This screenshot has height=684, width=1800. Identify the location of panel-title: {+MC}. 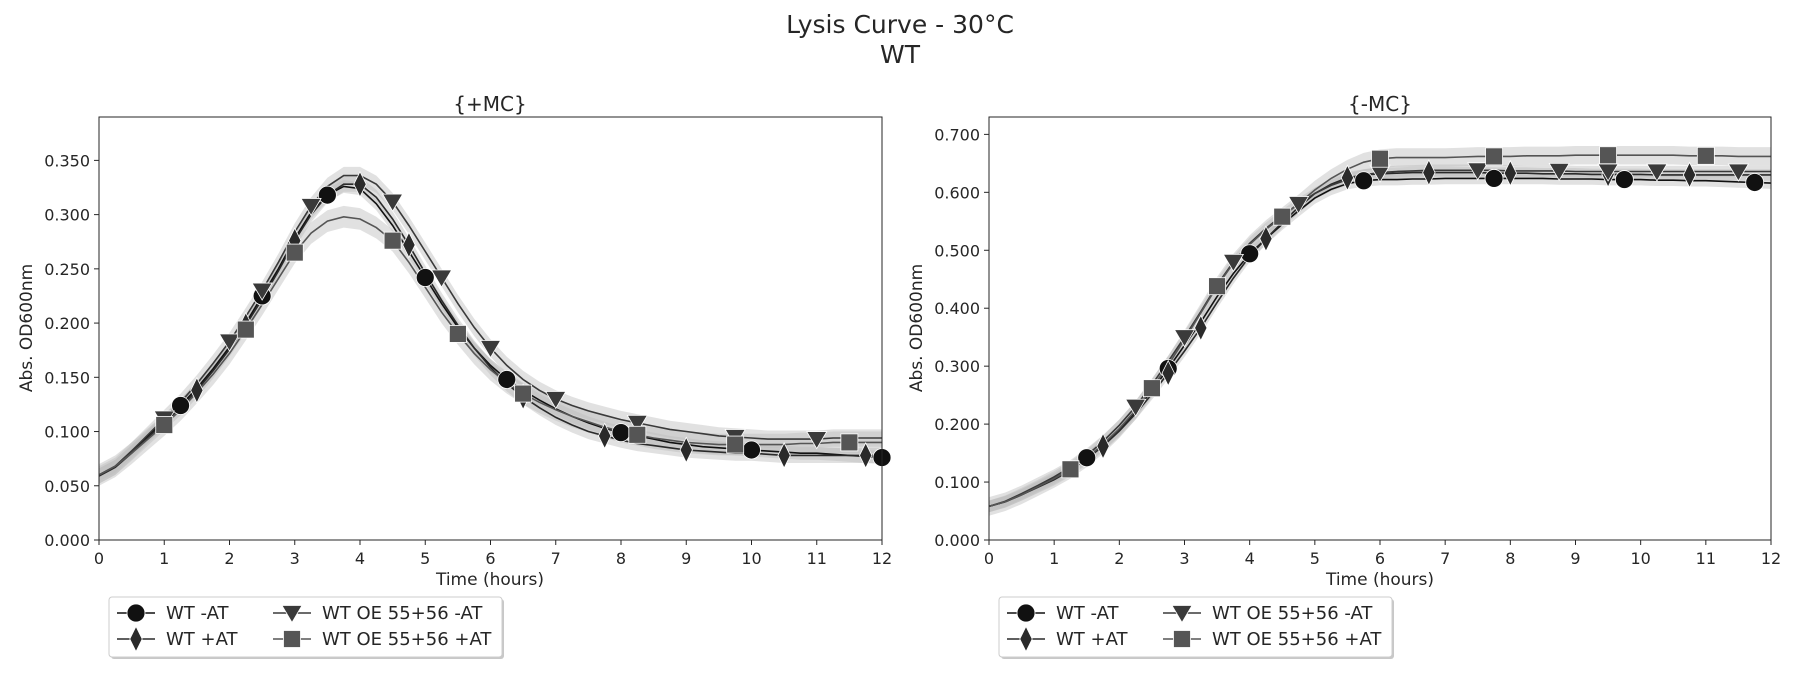
(489, 104).